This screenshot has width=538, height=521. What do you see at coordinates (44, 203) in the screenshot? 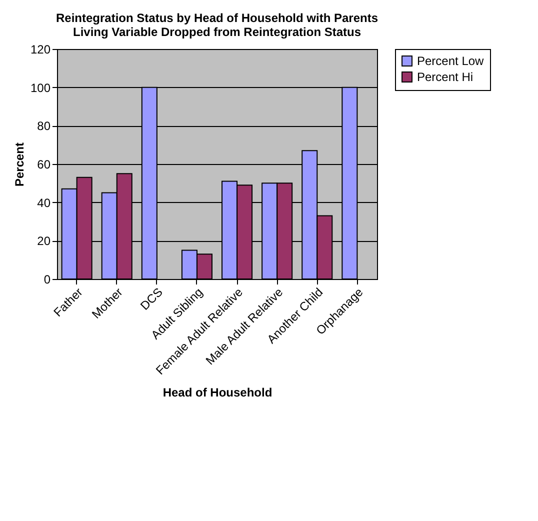
I see `y-tick-label: 40` at bounding box center [44, 203].